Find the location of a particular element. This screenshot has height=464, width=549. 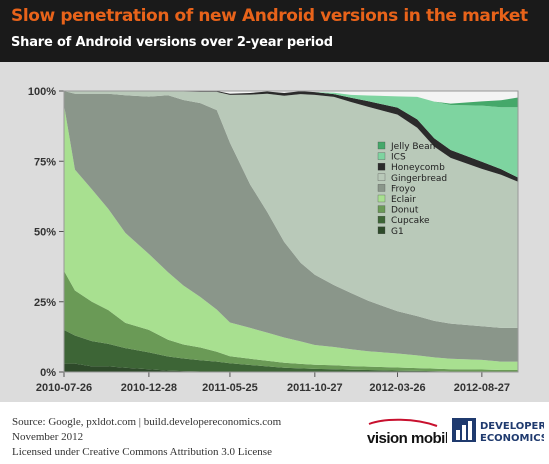

x-tick-label: 2011-10-27 is located at coordinates (315, 388).